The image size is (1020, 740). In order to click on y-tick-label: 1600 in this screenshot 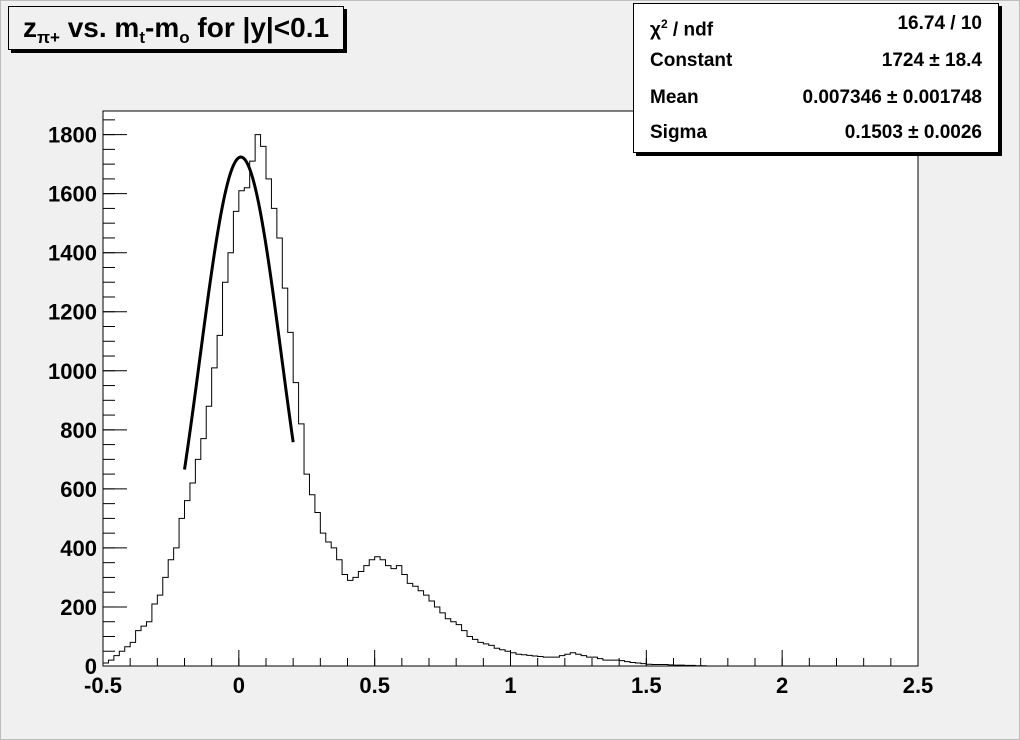, I will do `click(72, 194)`.